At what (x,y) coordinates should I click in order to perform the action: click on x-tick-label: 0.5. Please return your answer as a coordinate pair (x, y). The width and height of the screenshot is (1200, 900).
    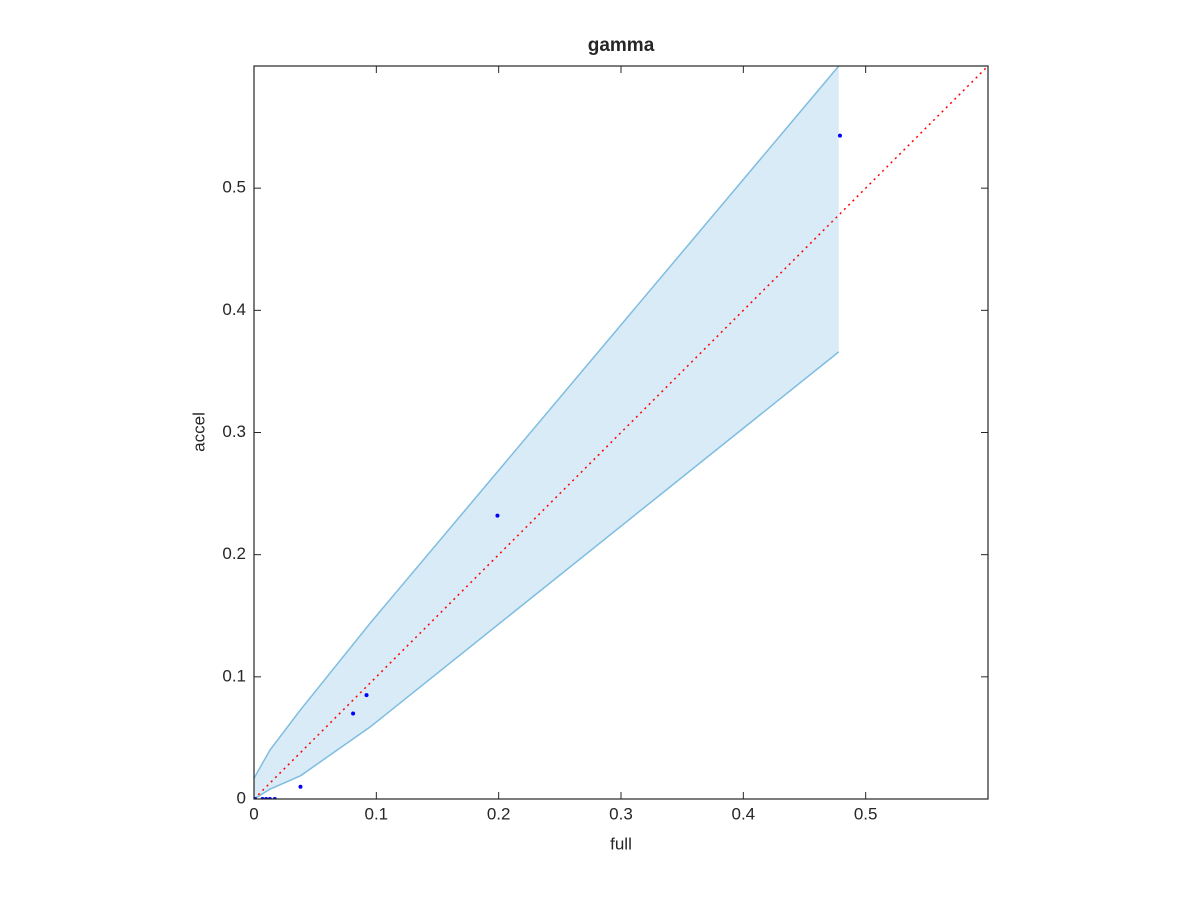
    Looking at the image, I should click on (866, 813).